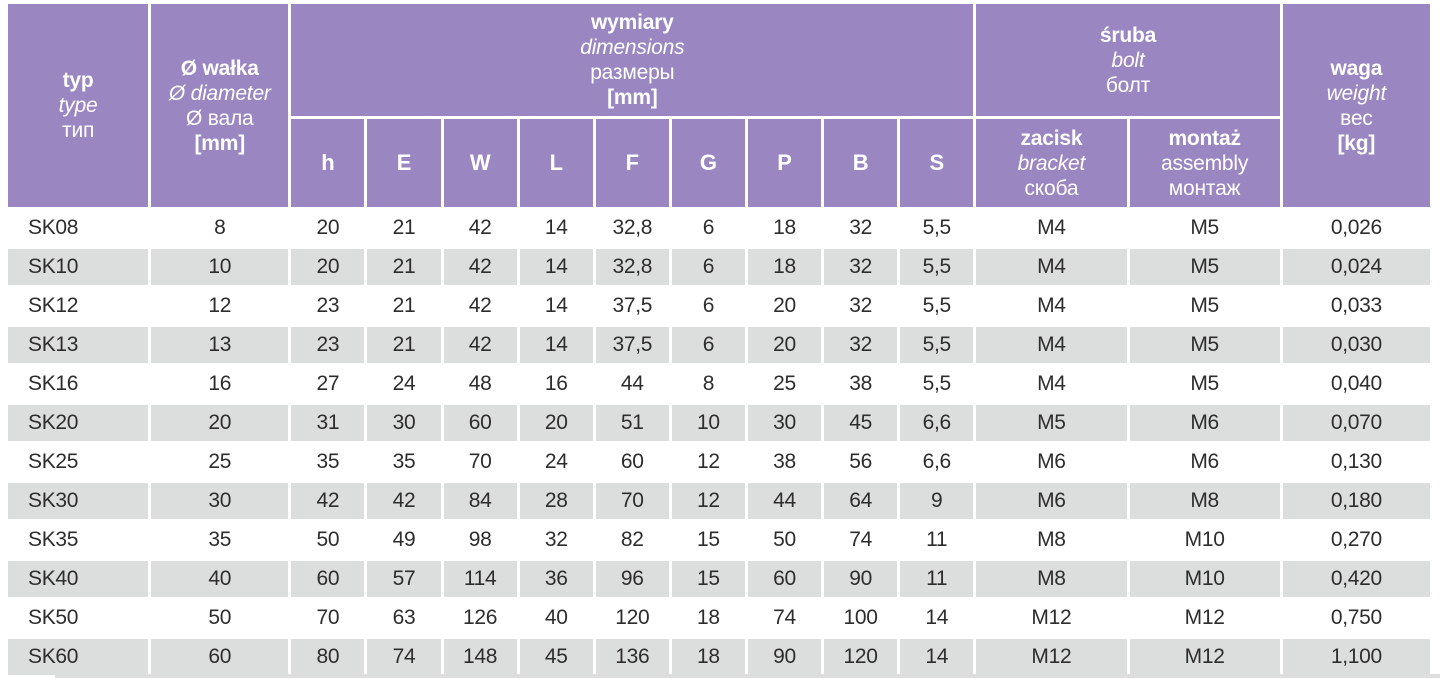 The height and width of the screenshot is (679, 1440). What do you see at coordinates (556, 579) in the screenshot?
I see `cell-dim-l: 36` at bounding box center [556, 579].